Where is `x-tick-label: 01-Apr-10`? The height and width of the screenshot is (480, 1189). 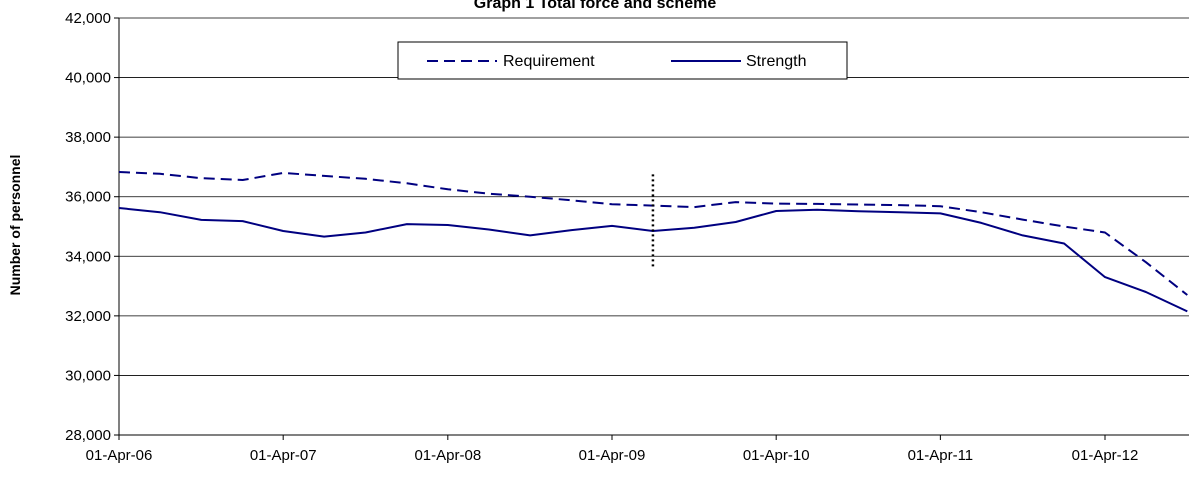
x-tick-label: 01-Apr-10 is located at coordinates (776, 455).